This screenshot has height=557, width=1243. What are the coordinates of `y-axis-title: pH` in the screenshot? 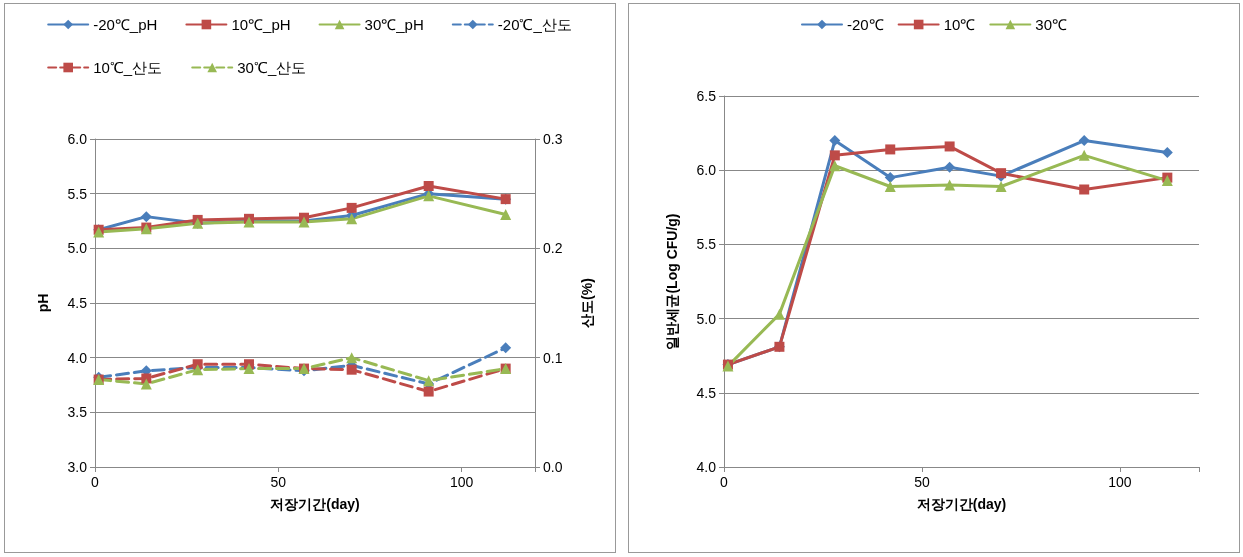 It's located at (43, 303).